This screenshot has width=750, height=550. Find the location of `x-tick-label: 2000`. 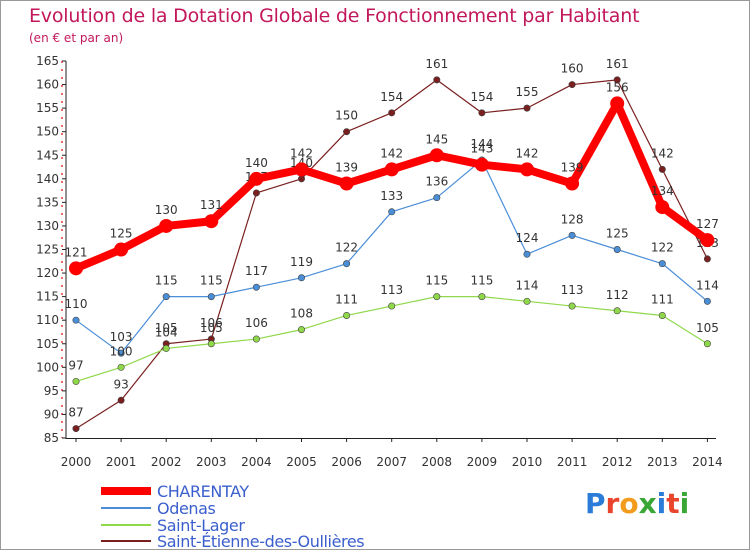

x-tick-label: 2000 is located at coordinates (76, 462).